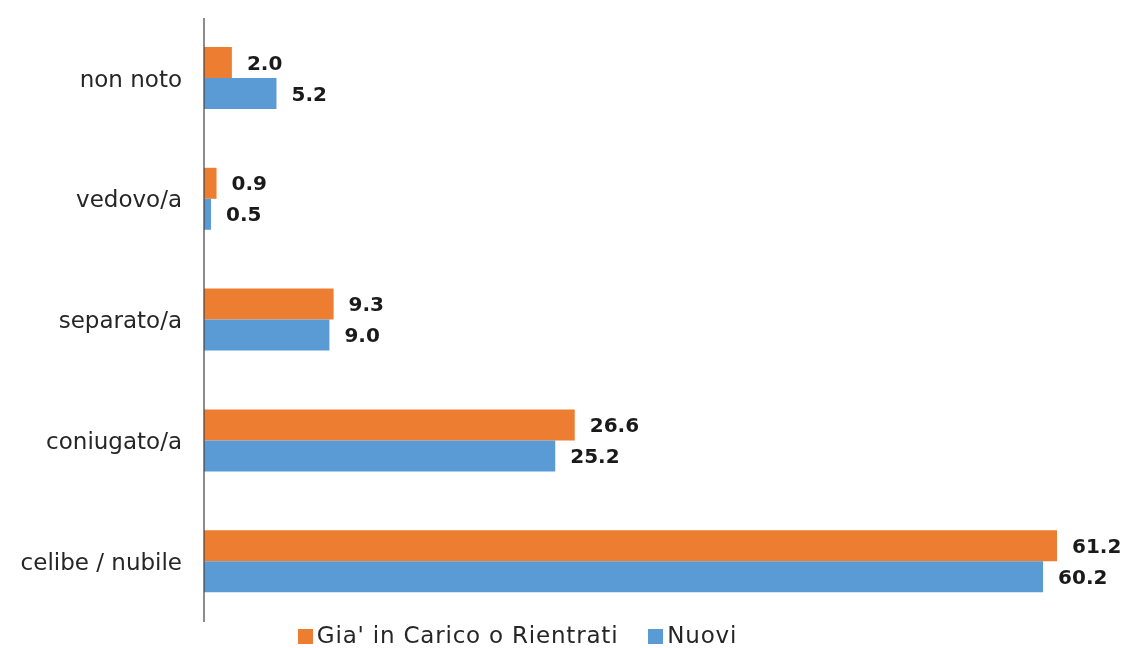 The image size is (1129, 648). Describe the element at coordinates (614, 424) in the screenshot. I see `data-label: 26.6` at that location.